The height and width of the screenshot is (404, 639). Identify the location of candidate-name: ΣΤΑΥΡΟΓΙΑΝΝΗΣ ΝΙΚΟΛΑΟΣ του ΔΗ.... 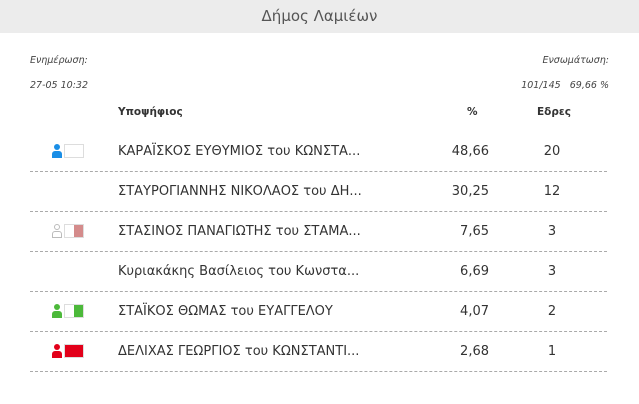
(240, 191).